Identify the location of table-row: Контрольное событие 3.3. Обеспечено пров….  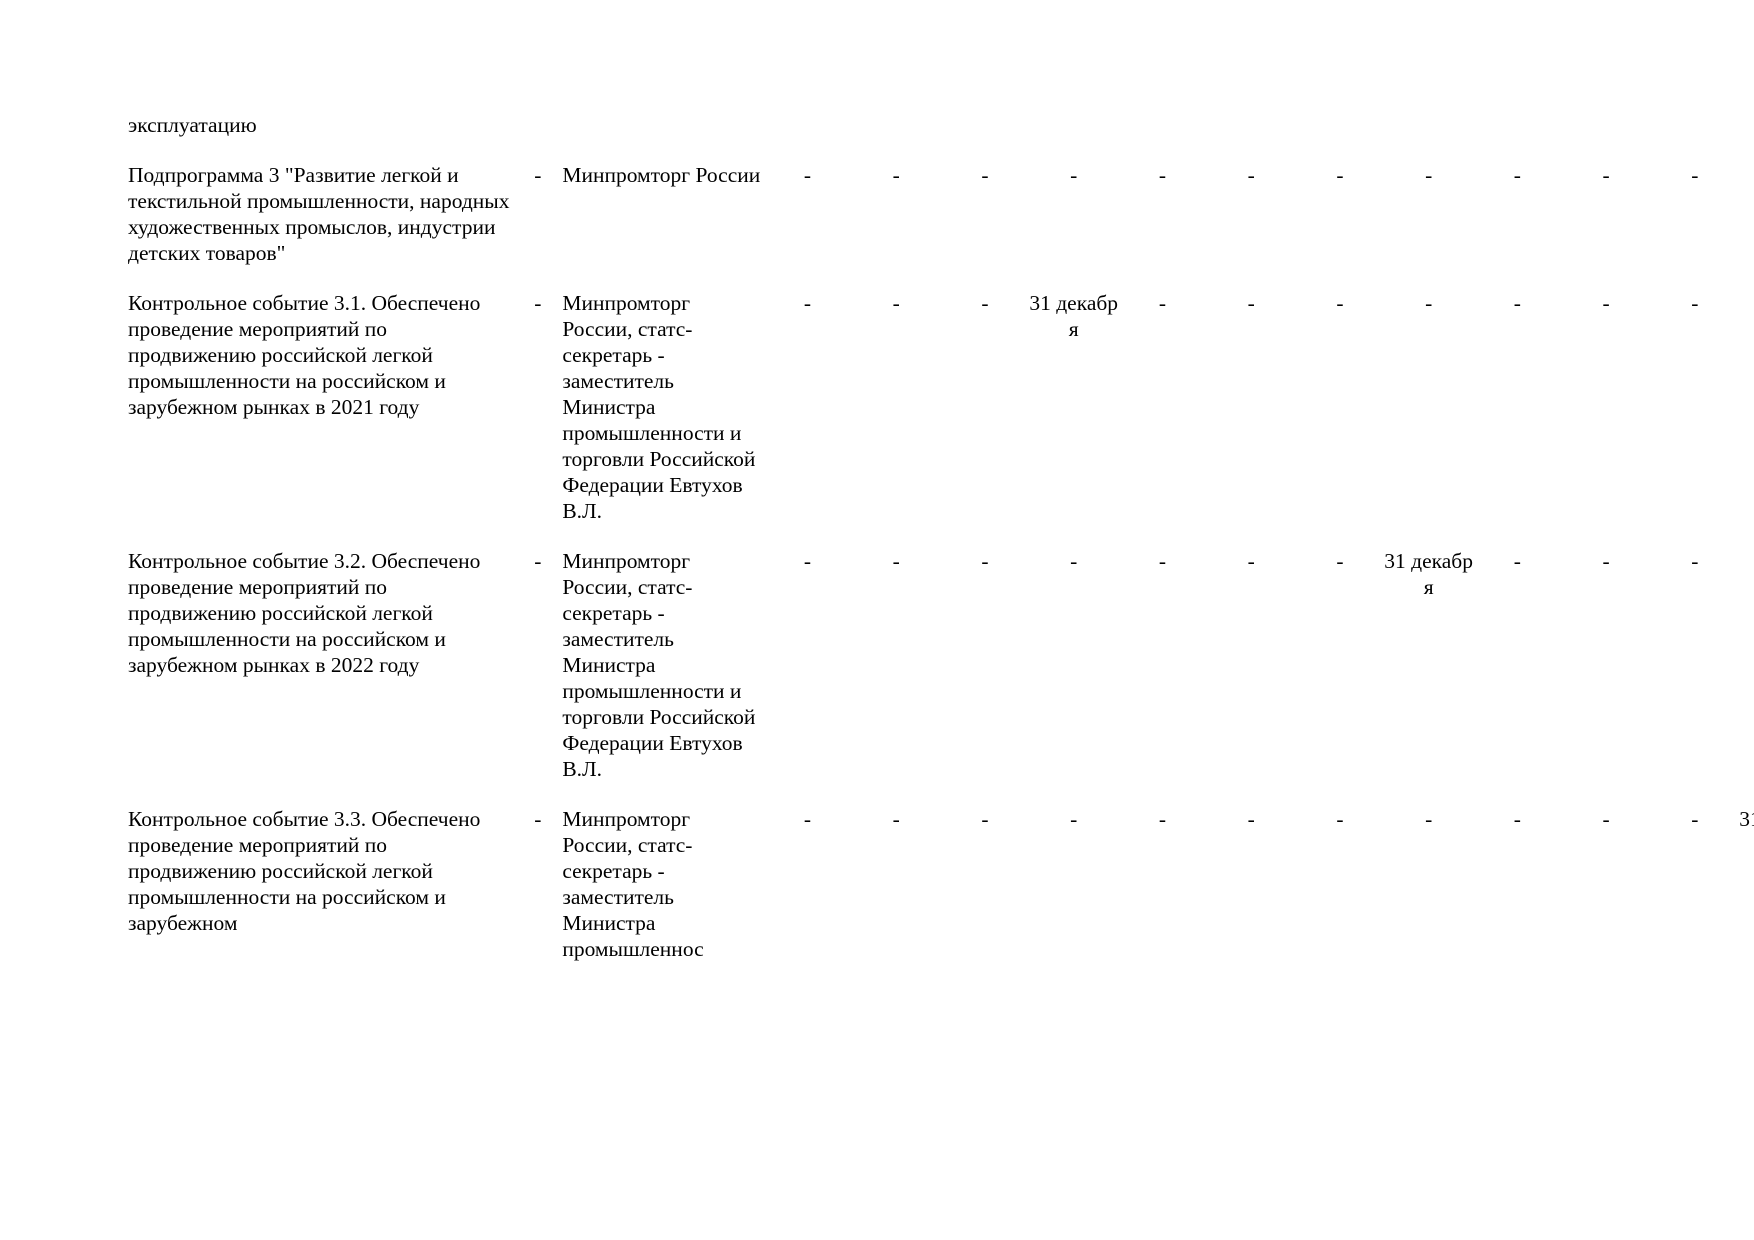
(941, 884).